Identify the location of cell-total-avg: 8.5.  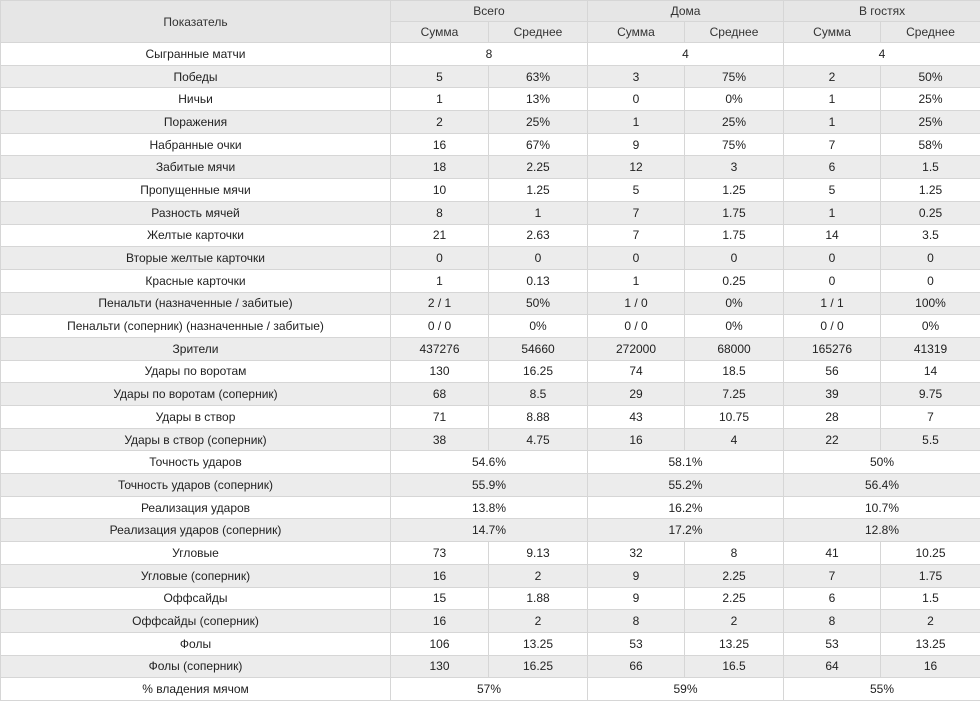
(538, 394).